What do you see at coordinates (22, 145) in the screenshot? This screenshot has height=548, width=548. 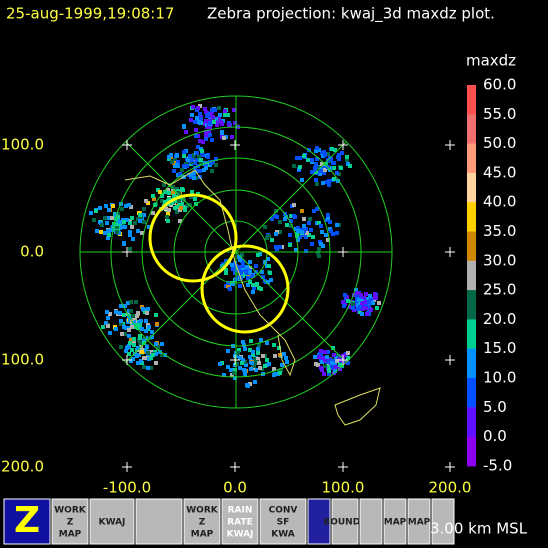 I see `y-axis-label: 100.0` at bounding box center [22, 145].